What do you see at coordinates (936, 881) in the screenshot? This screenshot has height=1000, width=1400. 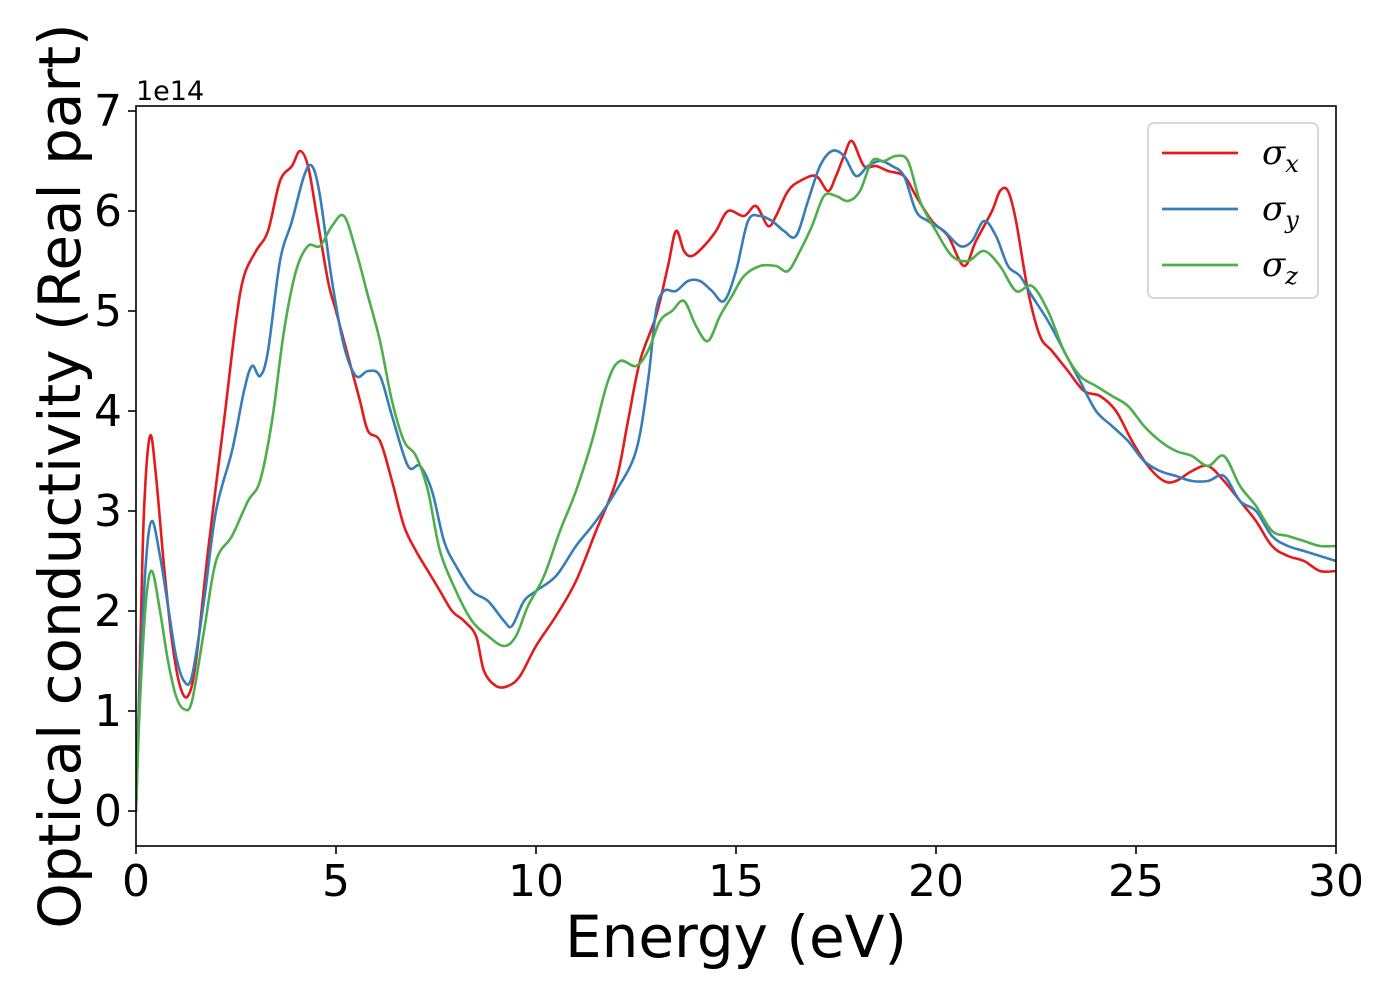 I see `x-tick-label: 20` at bounding box center [936, 881].